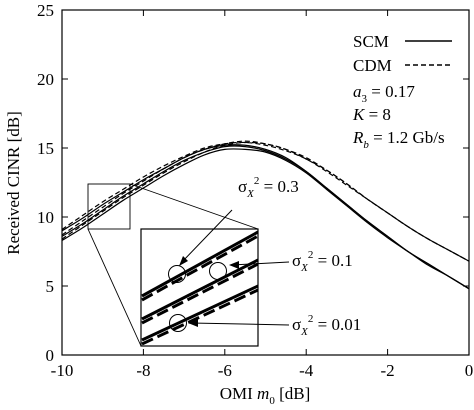  I want to click on param-k: K = 8, so click(371, 114).